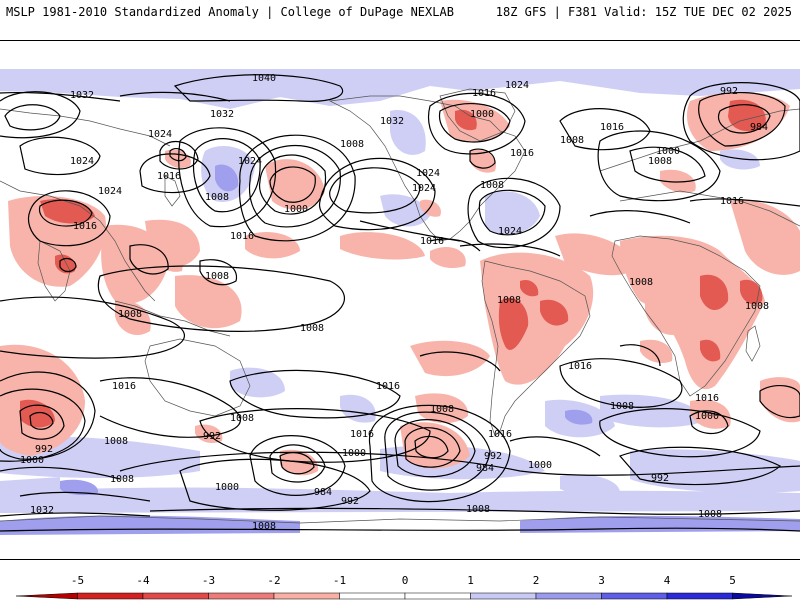  Describe the element at coordinates (400, 585) in the screenshot. I see `colorbar-legend: -5 -4 -3 -2 -1 0 1 2 3 4 5` at that location.